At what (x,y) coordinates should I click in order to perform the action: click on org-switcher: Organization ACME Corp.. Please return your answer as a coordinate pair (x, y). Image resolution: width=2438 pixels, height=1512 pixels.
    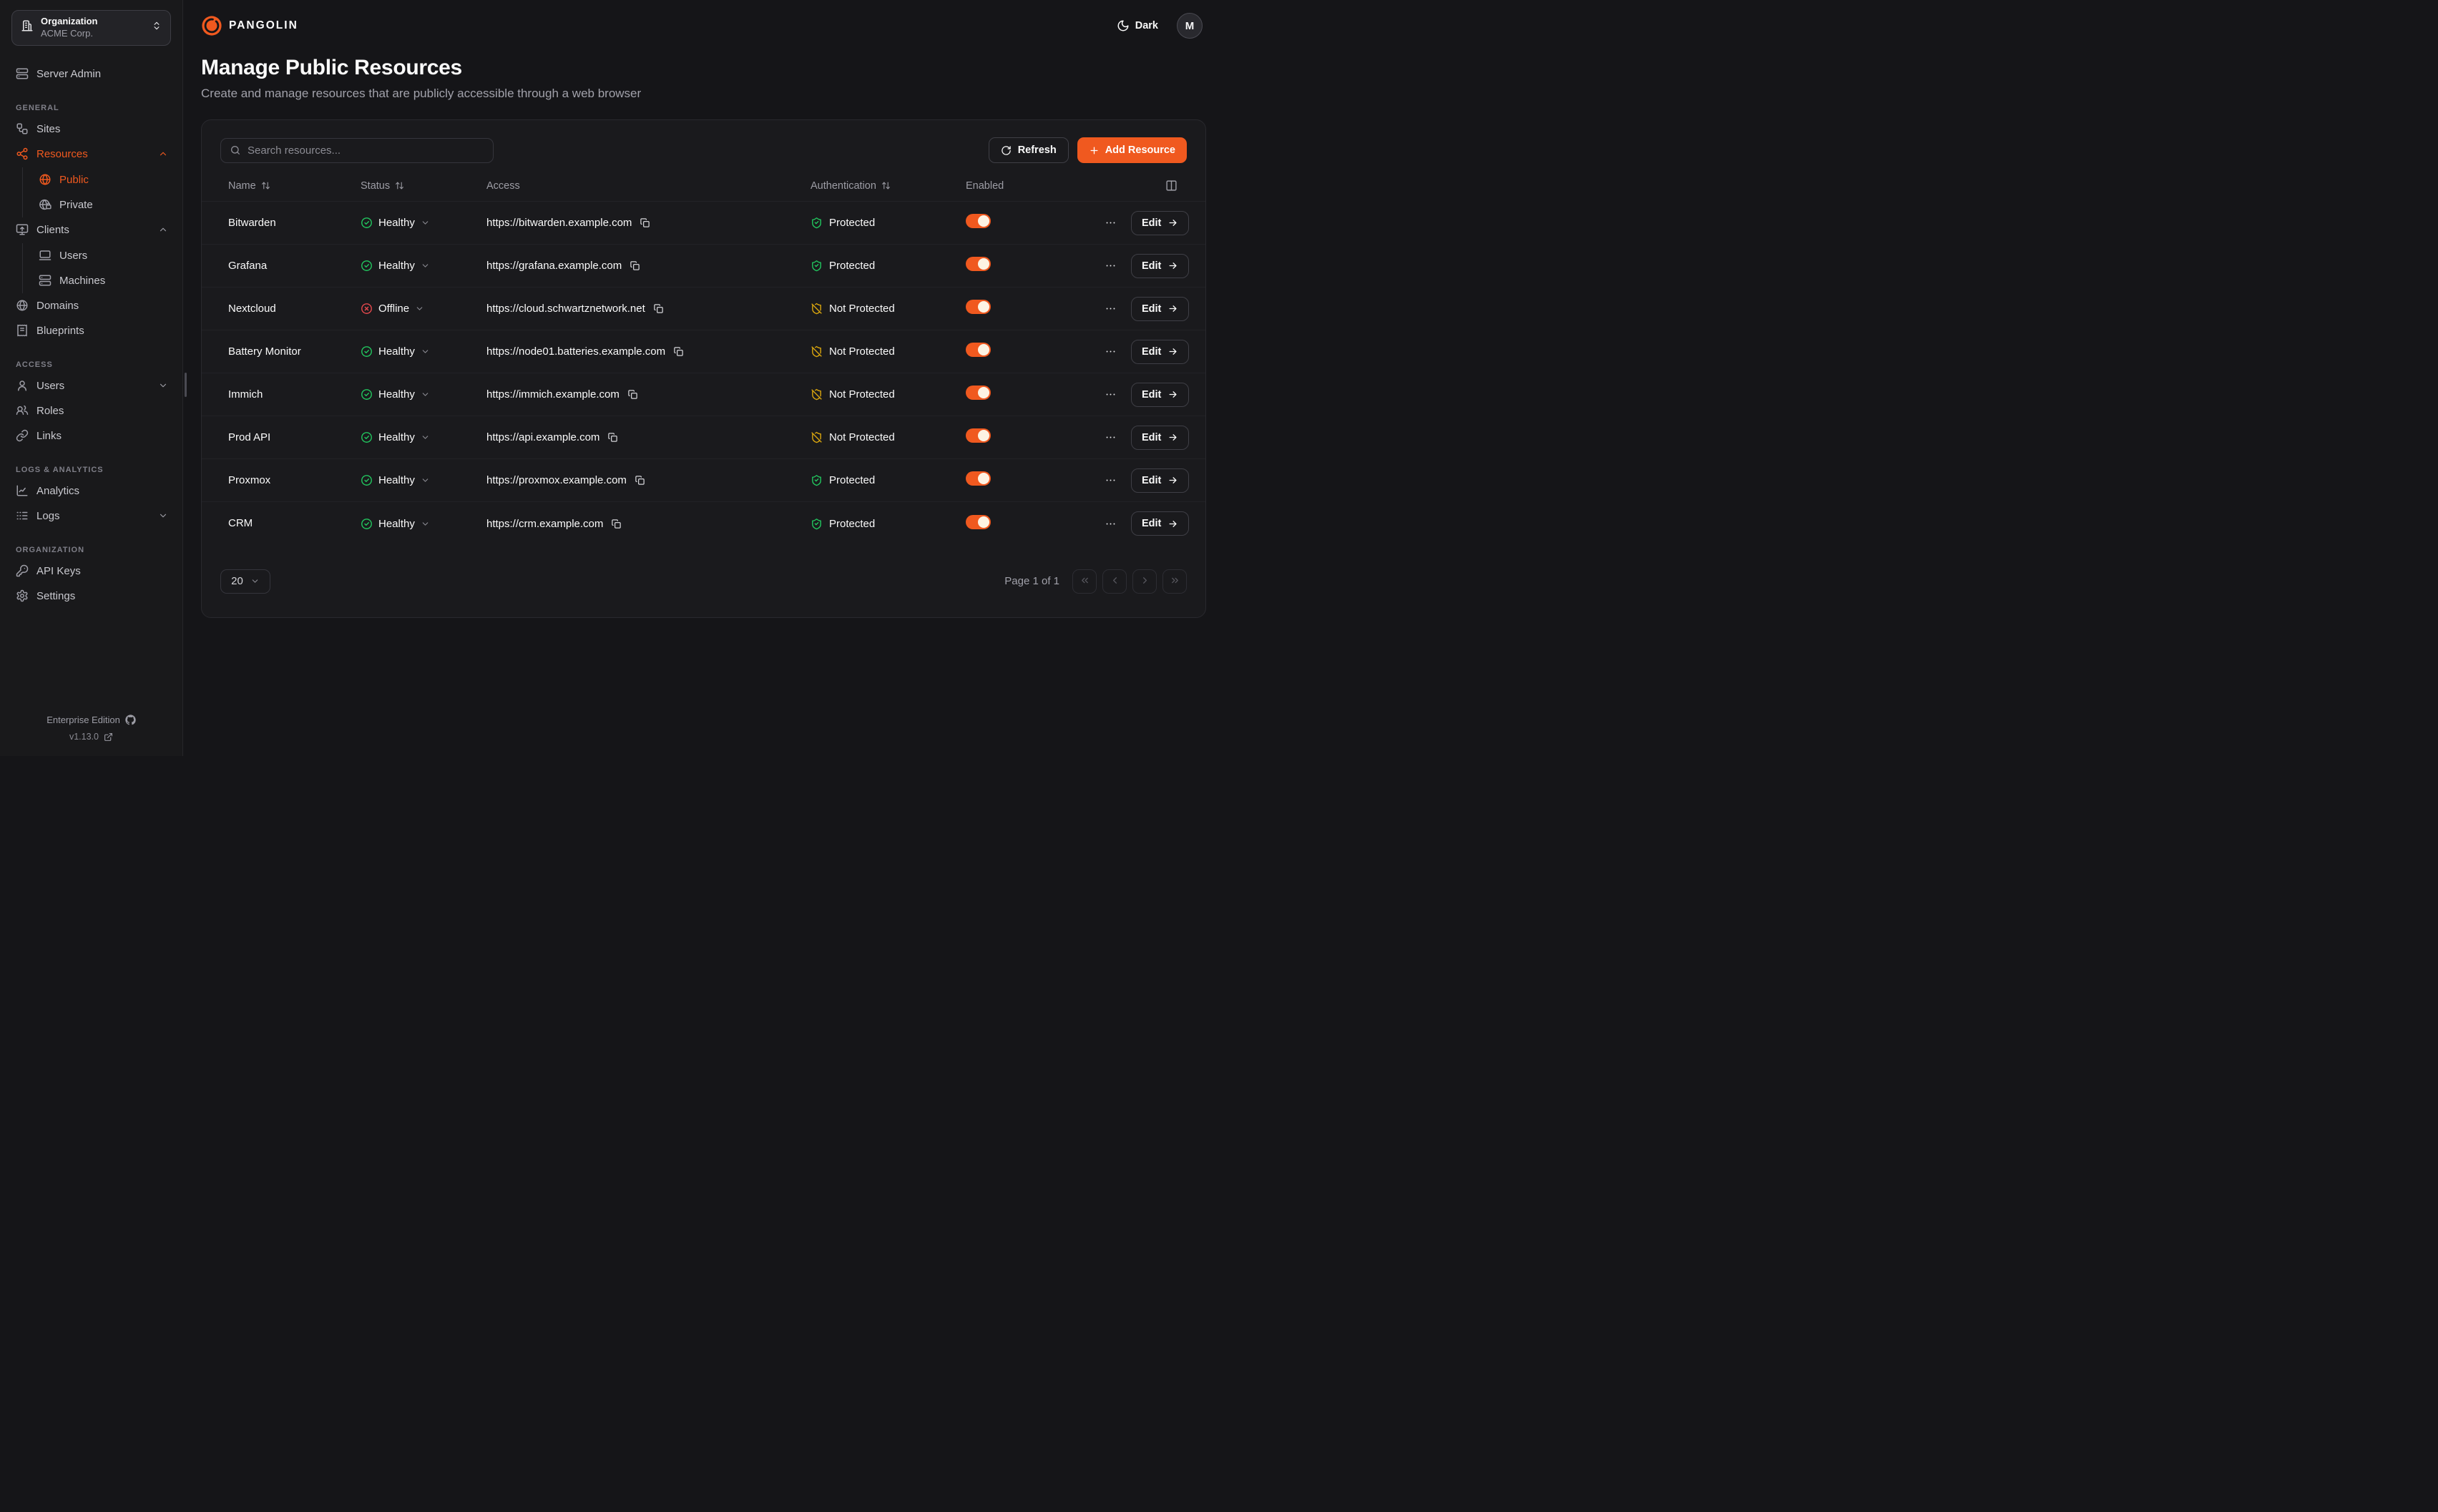
    Looking at the image, I should click on (91, 28).